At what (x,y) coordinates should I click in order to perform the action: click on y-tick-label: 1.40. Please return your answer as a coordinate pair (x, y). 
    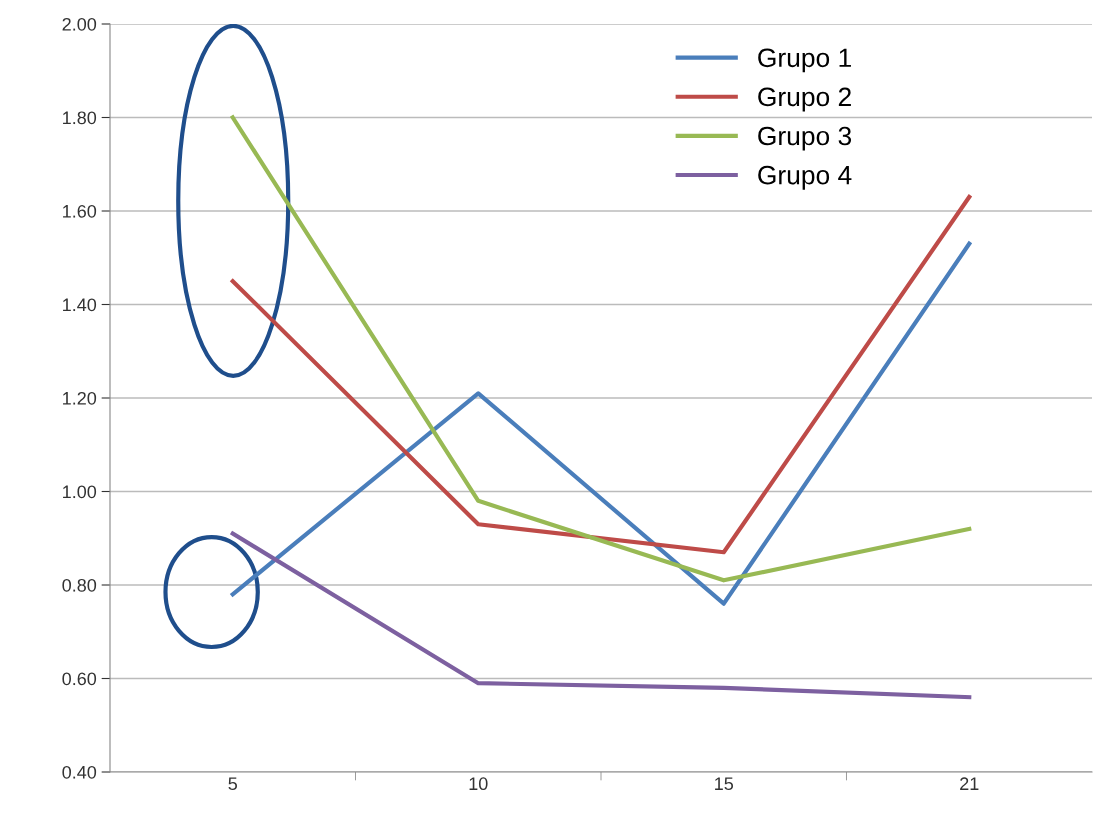
    Looking at the image, I should click on (80, 305).